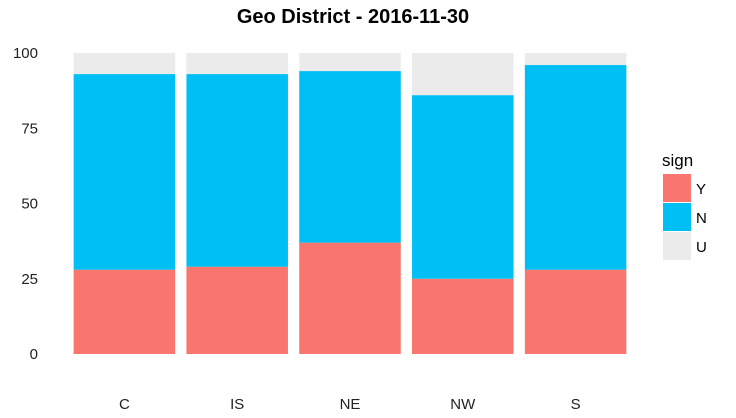 This screenshot has height=418, width=736. Describe the element at coordinates (237, 404) in the screenshot. I see `x-tick-label: IS` at that location.